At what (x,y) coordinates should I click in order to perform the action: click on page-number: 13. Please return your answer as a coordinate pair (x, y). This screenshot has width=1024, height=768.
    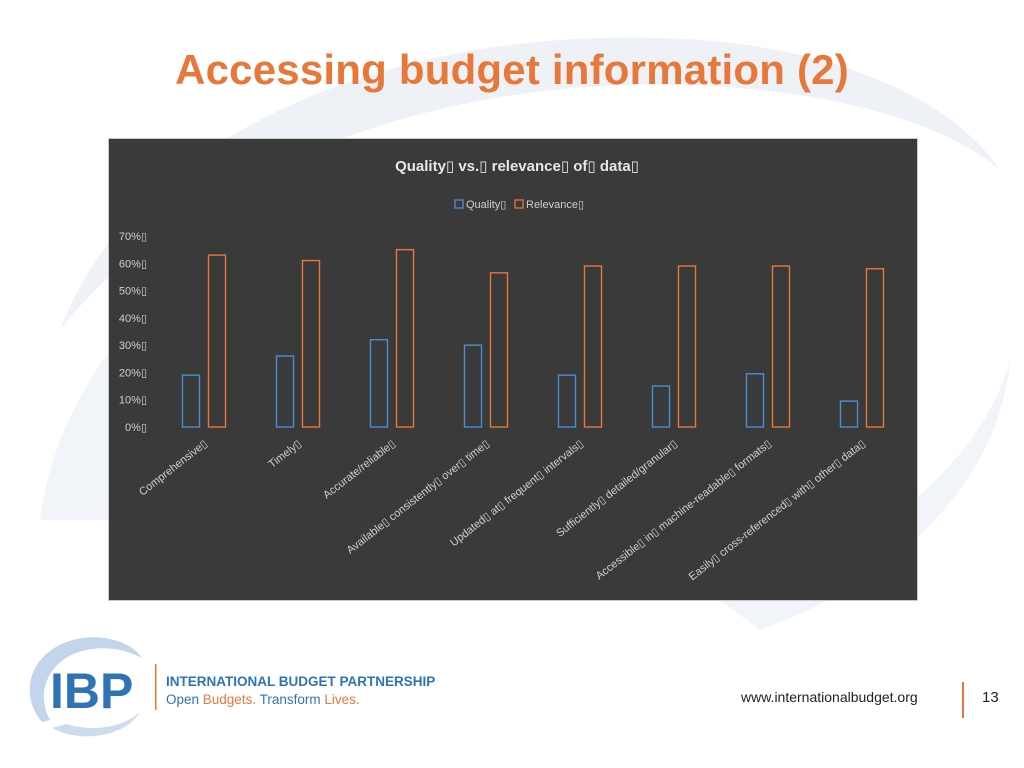
    Looking at the image, I should click on (990, 697).